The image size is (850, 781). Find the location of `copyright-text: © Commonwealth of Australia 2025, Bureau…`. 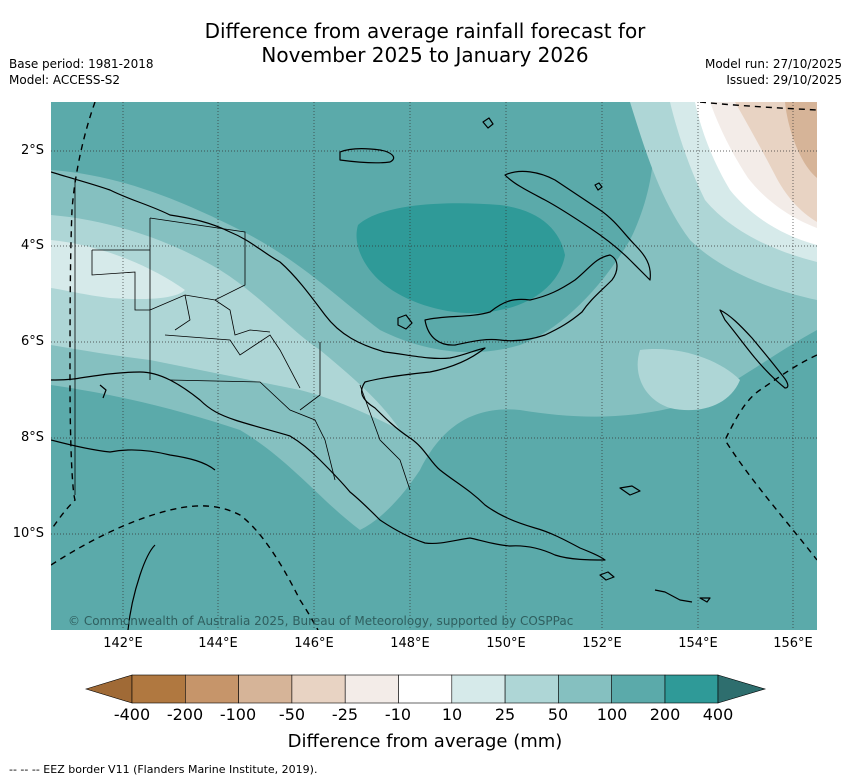

copyright-text: © Commonwealth of Australia 2025, Bureau… is located at coordinates (321, 621).